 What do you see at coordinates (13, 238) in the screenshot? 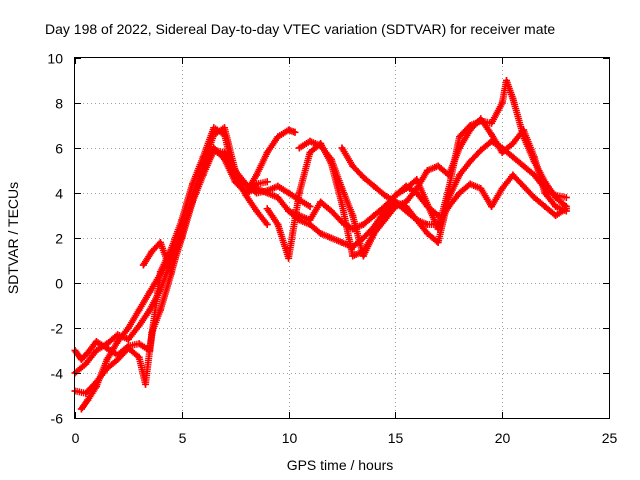
I see `y-axis-label: SDTVAR / TECUs` at bounding box center [13, 238].